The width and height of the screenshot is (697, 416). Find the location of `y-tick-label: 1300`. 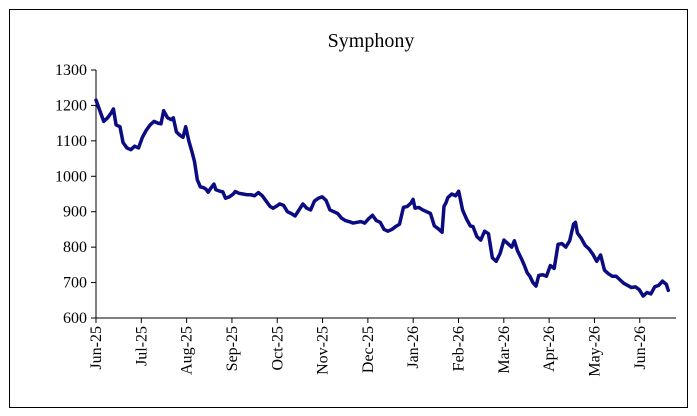

y-tick-label: 1300 is located at coordinates (71, 70).